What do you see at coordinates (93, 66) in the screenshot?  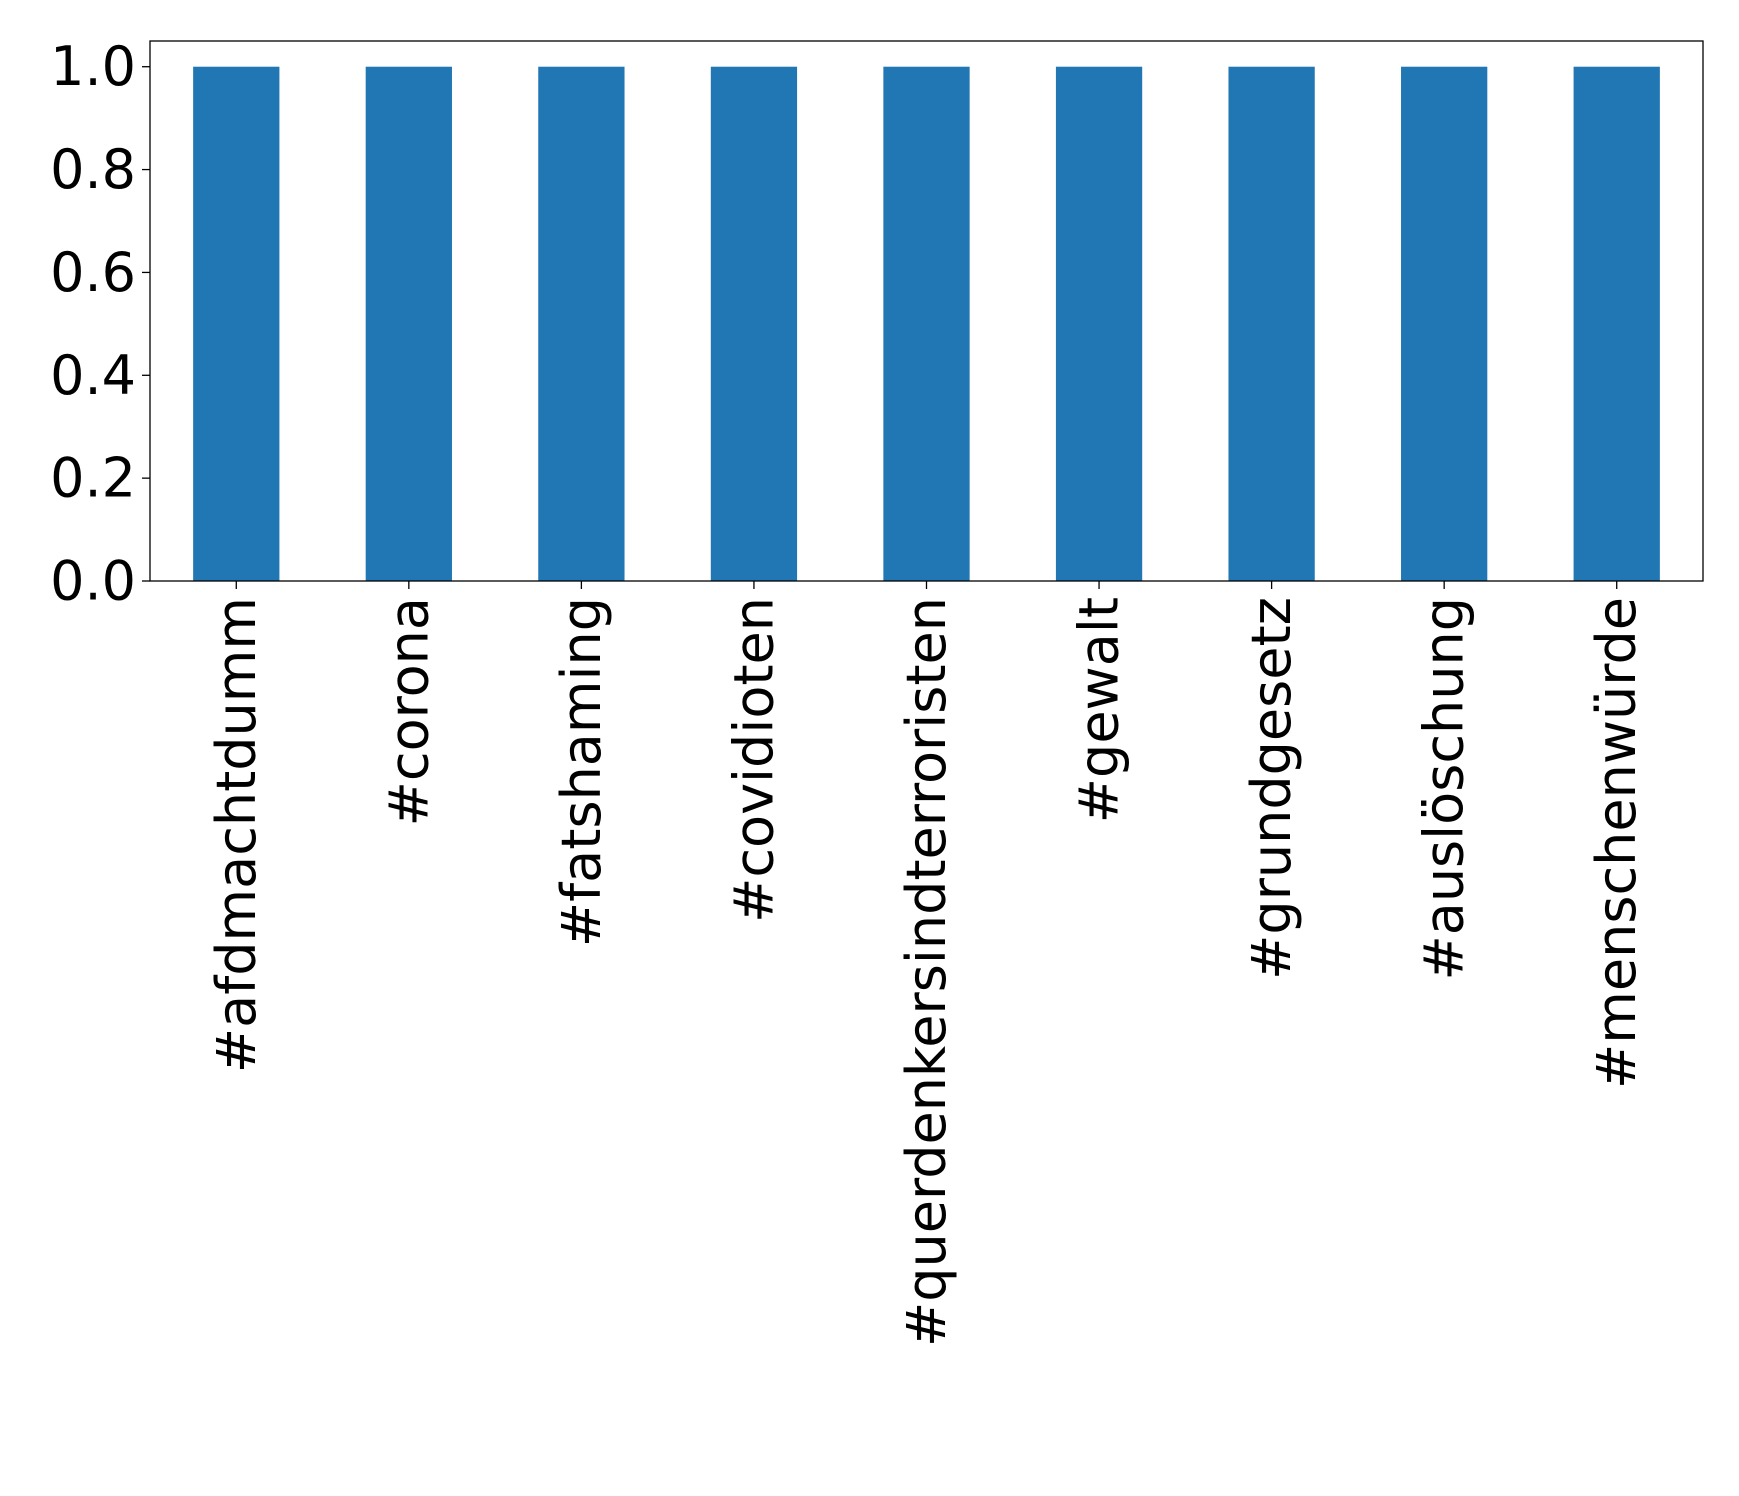 I see `y-tick-label: 1.0` at bounding box center [93, 66].